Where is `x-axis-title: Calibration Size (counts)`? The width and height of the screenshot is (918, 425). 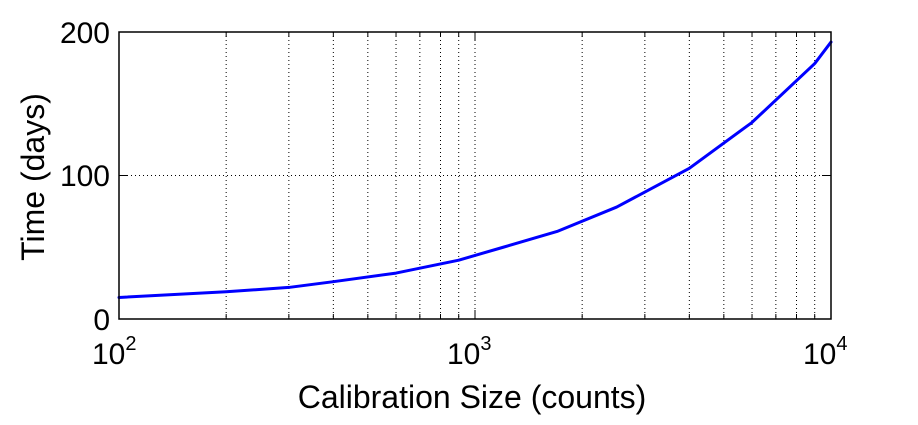
x-axis-title: Calibration Size (counts) is located at coordinates (472, 397).